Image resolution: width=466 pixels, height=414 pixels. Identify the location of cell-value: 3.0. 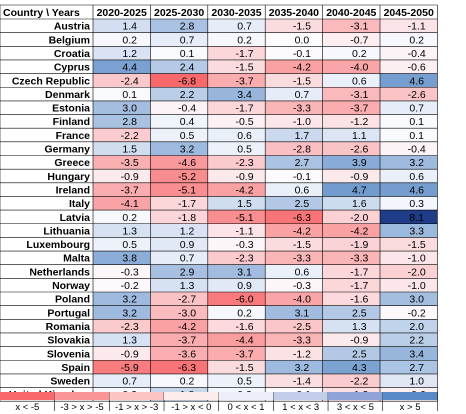
(129, 109).